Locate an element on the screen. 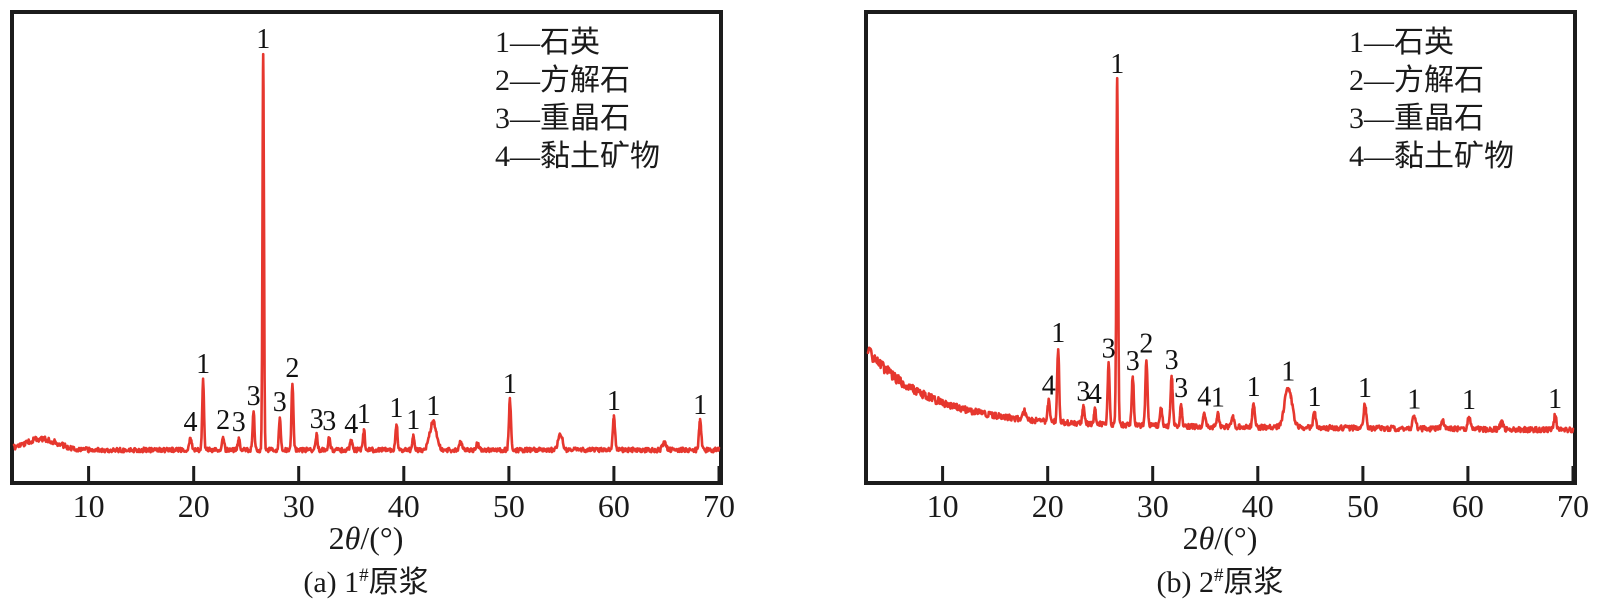 The image size is (1602, 613). x-axis-ticks-a: 10 20 30 40 50 60 70 is located at coordinates (404, 495).